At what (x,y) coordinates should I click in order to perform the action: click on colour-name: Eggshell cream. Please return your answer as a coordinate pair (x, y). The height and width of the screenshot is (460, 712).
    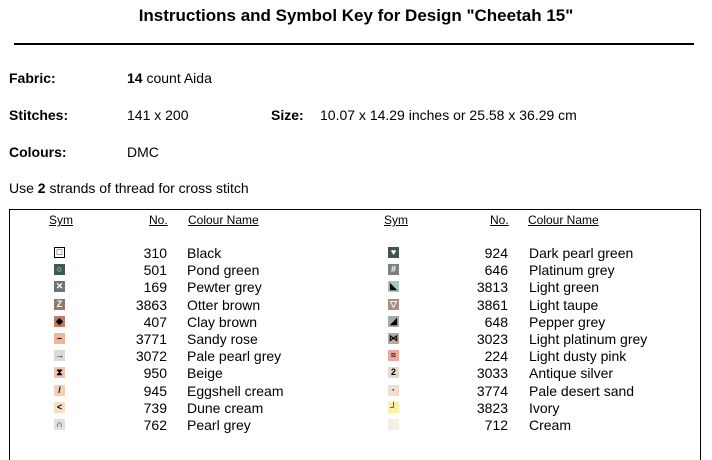
    Looking at the image, I should click on (235, 390).